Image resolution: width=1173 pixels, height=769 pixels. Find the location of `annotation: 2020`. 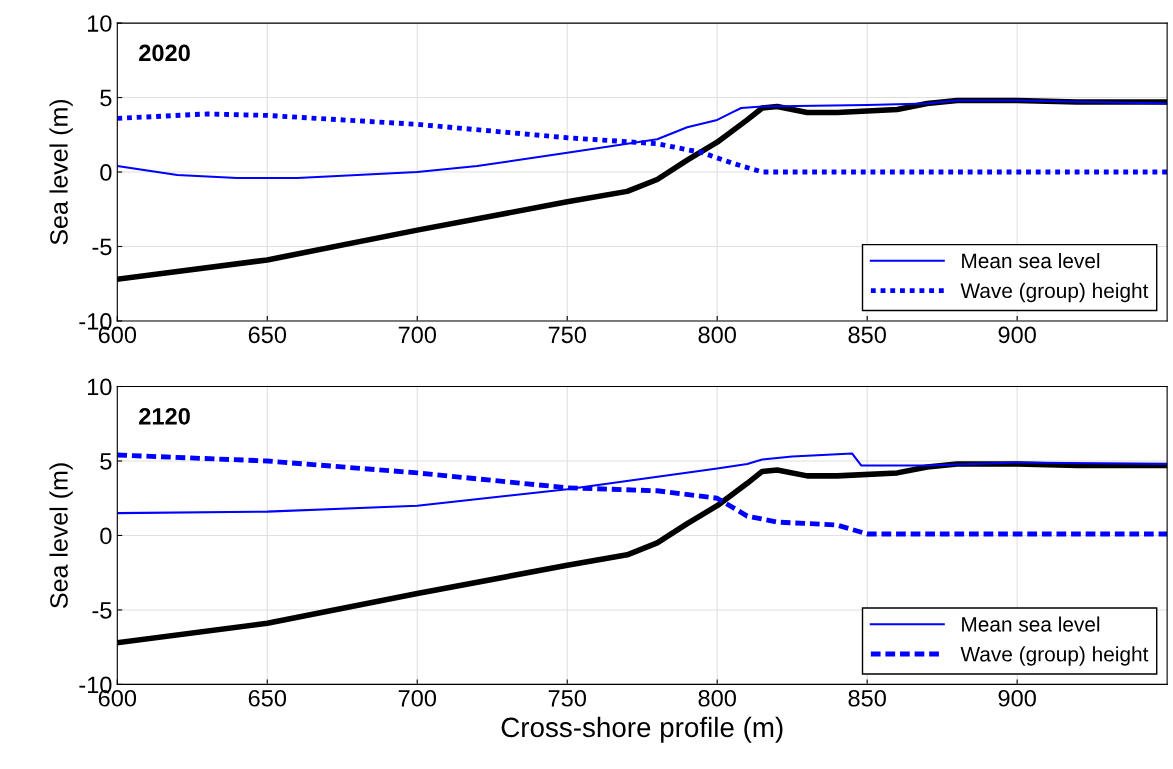

annotation: 2020 is located at coordinates (164, 53).